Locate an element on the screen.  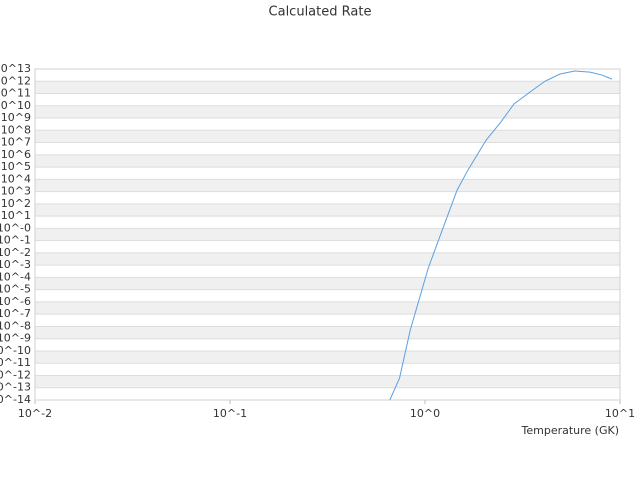
y-tick-label: 10^-9 is located at coordinates (15, 338).